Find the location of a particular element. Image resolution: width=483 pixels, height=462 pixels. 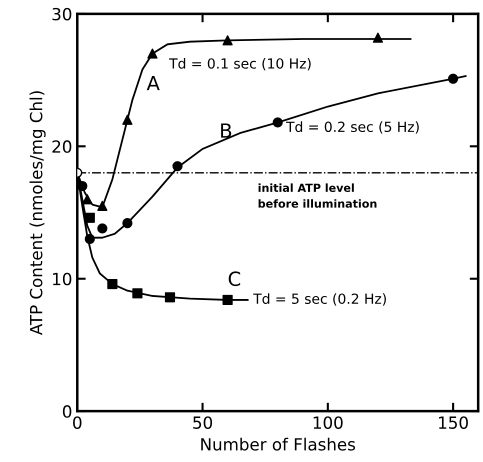

y-tick-label: 30 is located at coordinates (62, 14).